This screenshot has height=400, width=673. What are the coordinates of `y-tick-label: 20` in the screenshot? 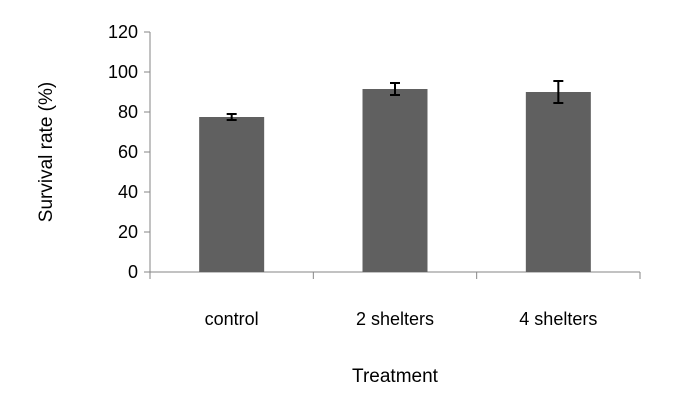 It's located at (128, 232).